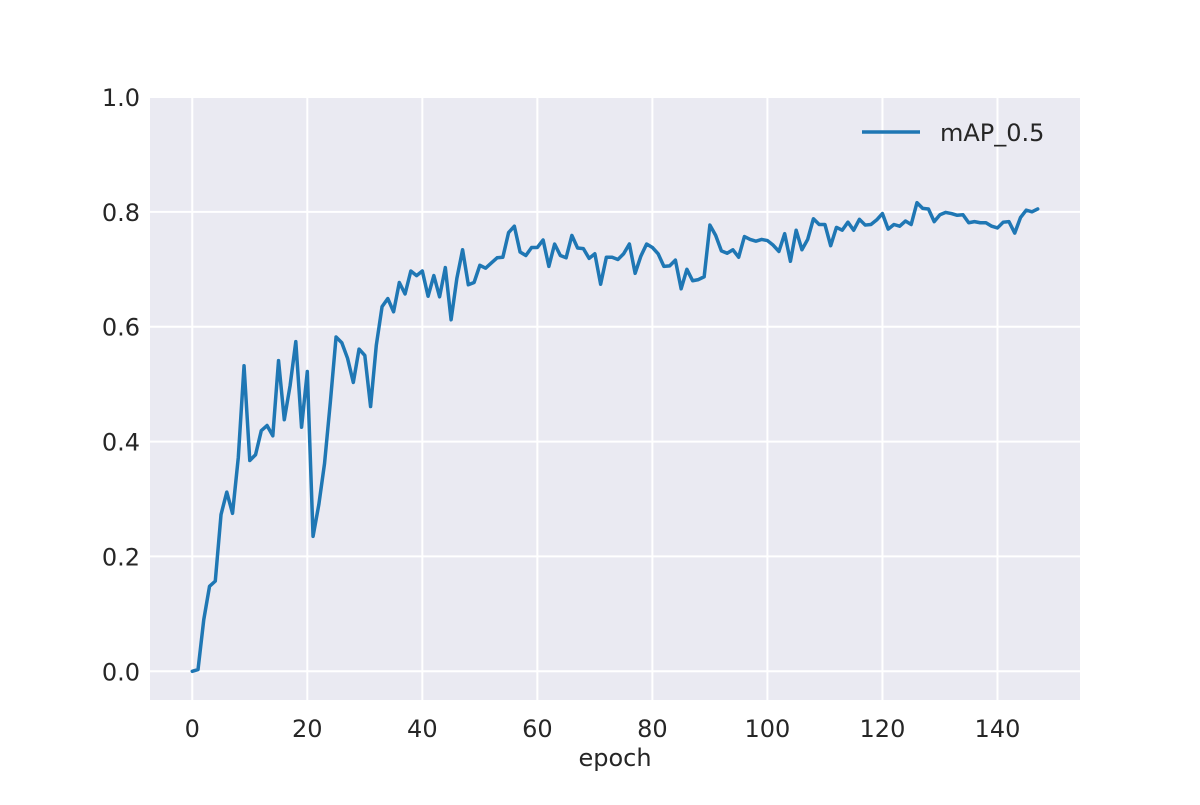 The width and height of the screenshot is (1200, 805). What do you see at coordinates (307, 729) in the screenshot?
I see `x-tick-label: 20` at bounding box center [307, 729].